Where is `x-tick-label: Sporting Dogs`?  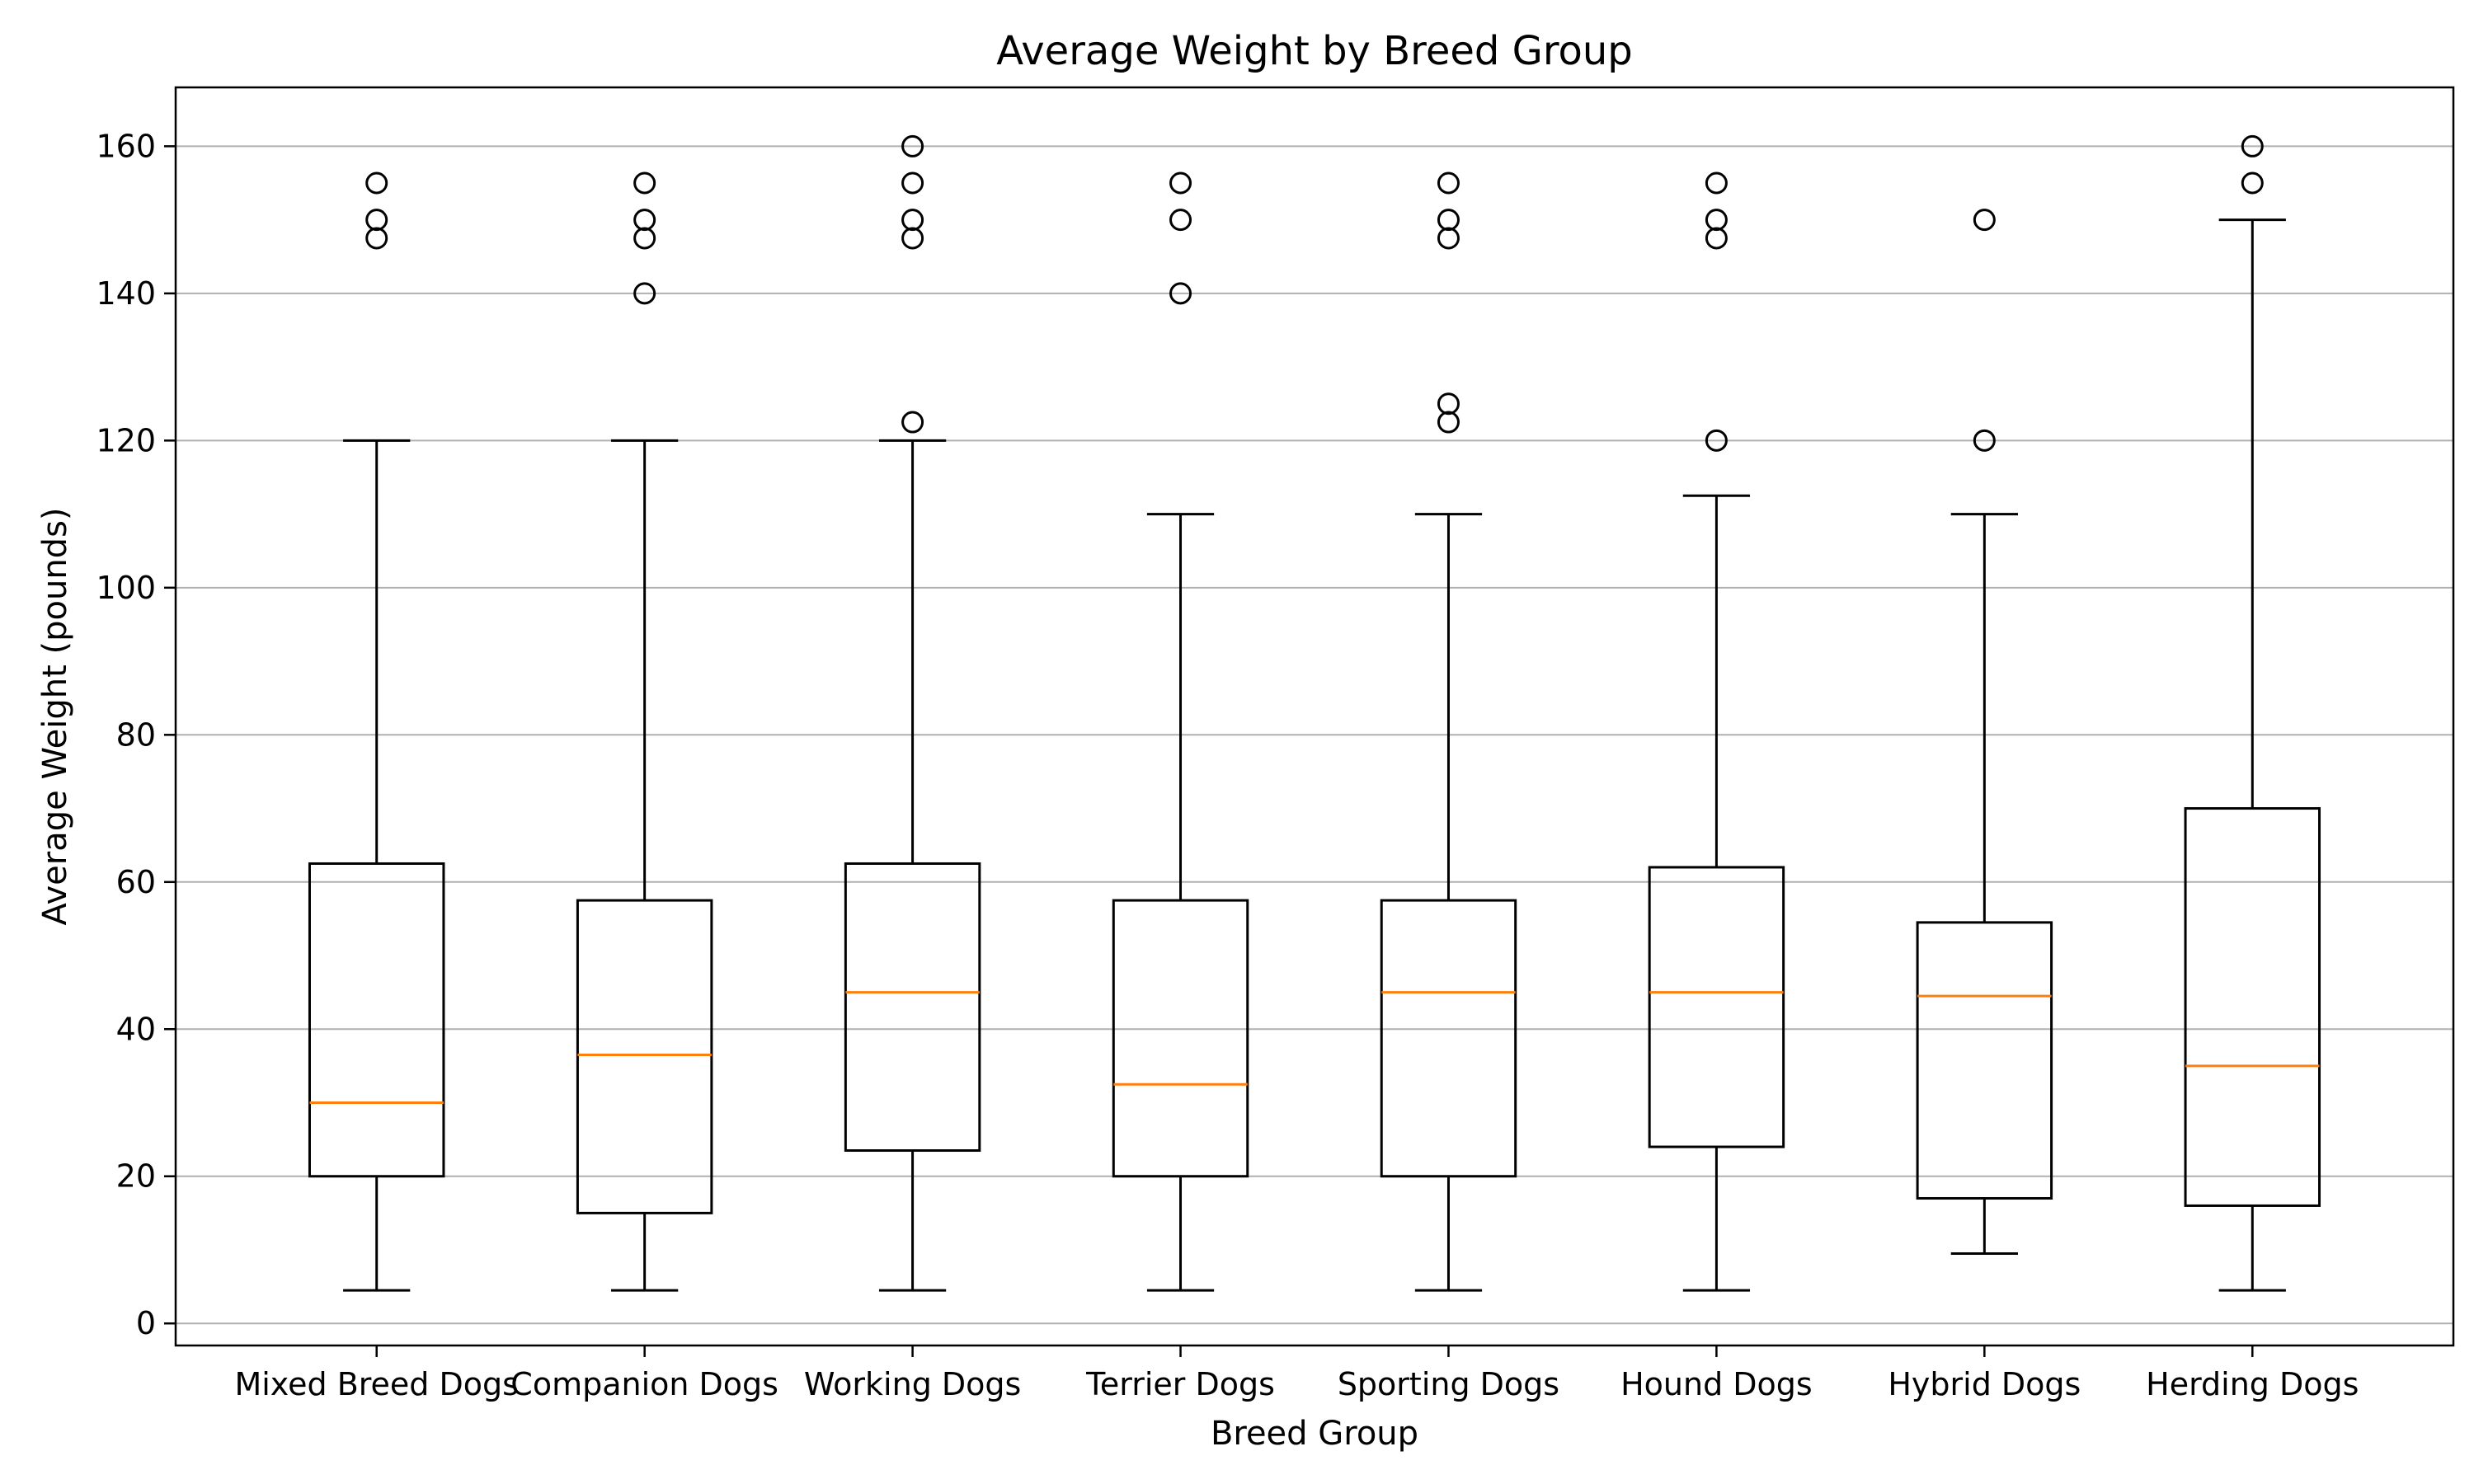
x-tick-label: Sporting Dogs is located at coordinates (1448, 1384).